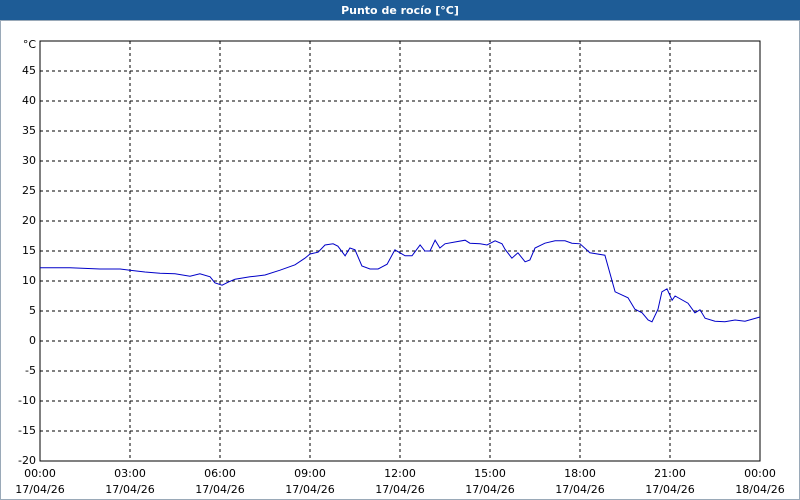 The image size is (800, 500). Describe the element at coordinates (30, 370) in the screenshot. I see `y-tick-label: -5` at that location.